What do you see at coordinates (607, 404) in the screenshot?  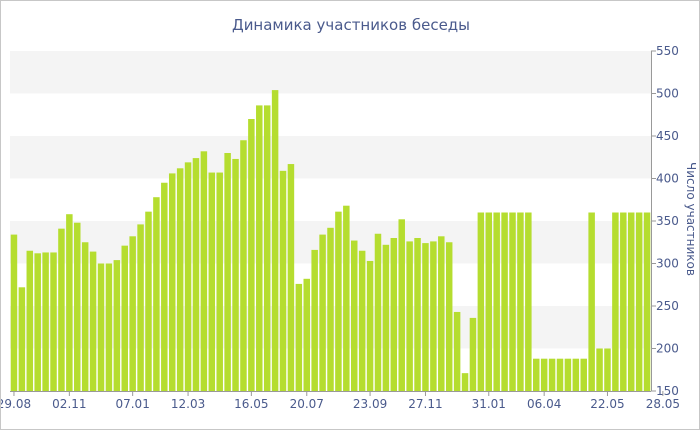 I see `x-tick-label: 22.05` at bounding box center [607, 404].